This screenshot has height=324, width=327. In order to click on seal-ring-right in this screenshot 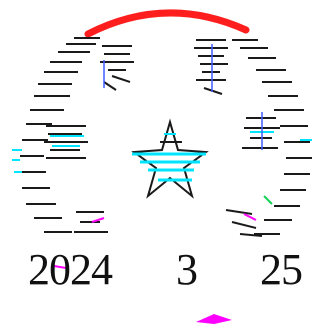, I will do `click(272, 137)`.